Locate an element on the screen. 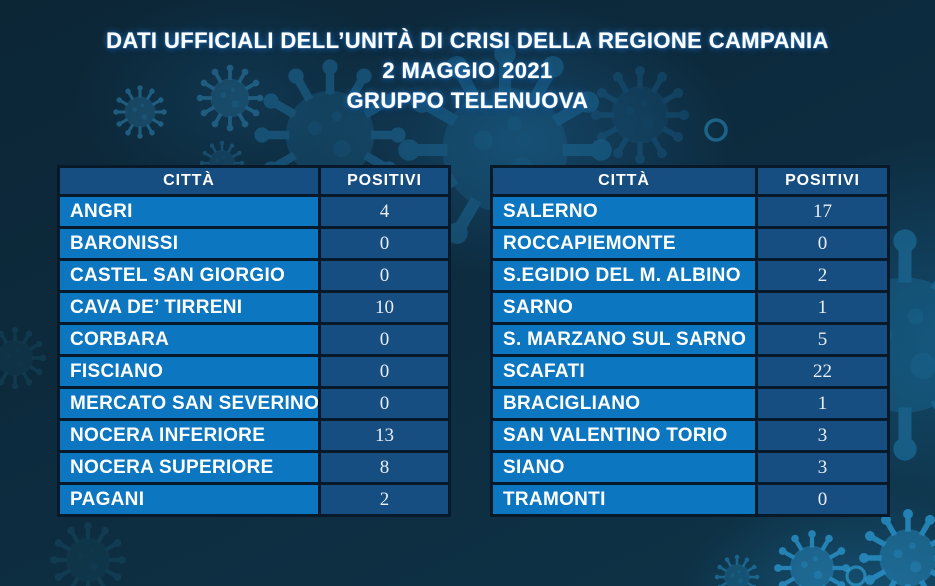 The height and width of the screenshot is (586, 935). table-row: PAGANI 2 is located at coordinates (254, 499).